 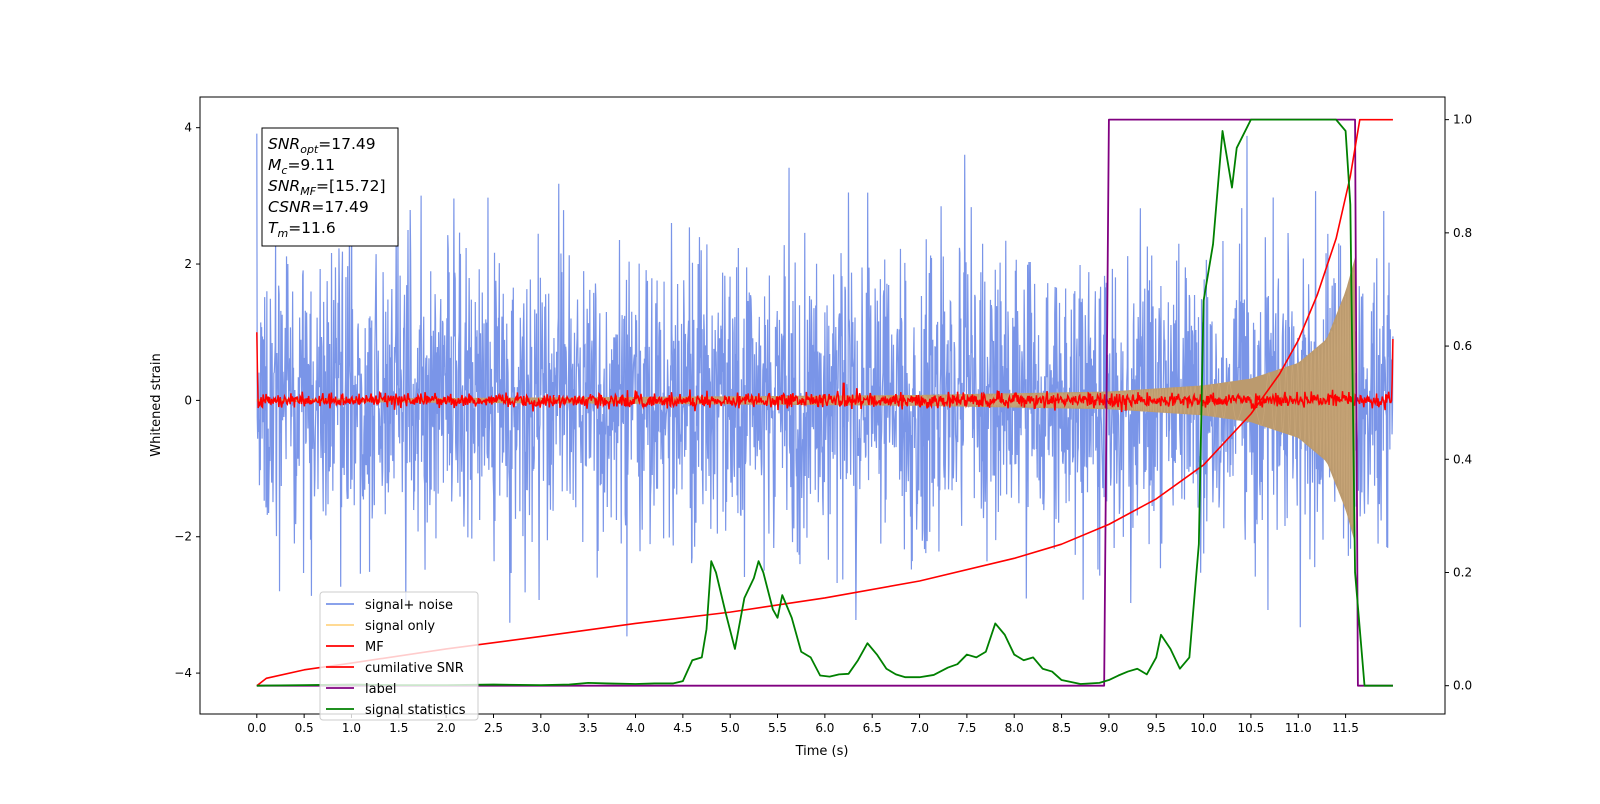 I want to click on x-tick-label: 7.5, so click(x=966, y=728).